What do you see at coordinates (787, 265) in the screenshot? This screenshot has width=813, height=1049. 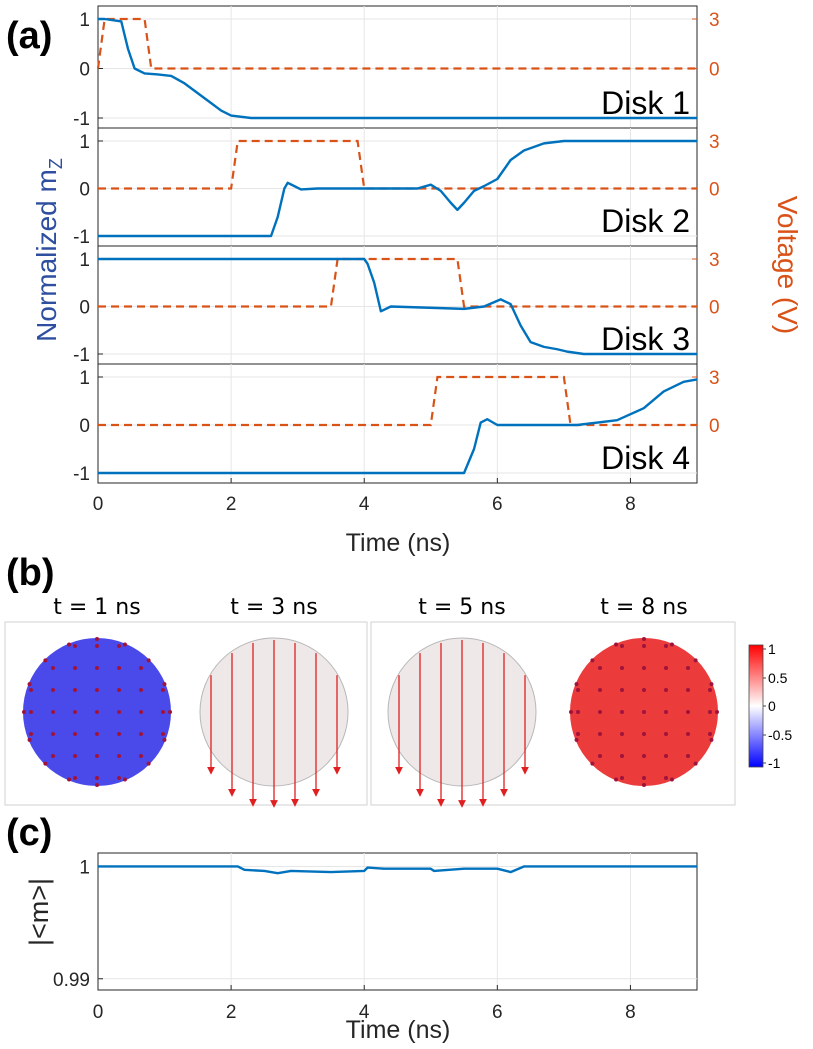 I see `panel-a-ylabel-right: Voltage (V)` at bounding box center [787, 265].